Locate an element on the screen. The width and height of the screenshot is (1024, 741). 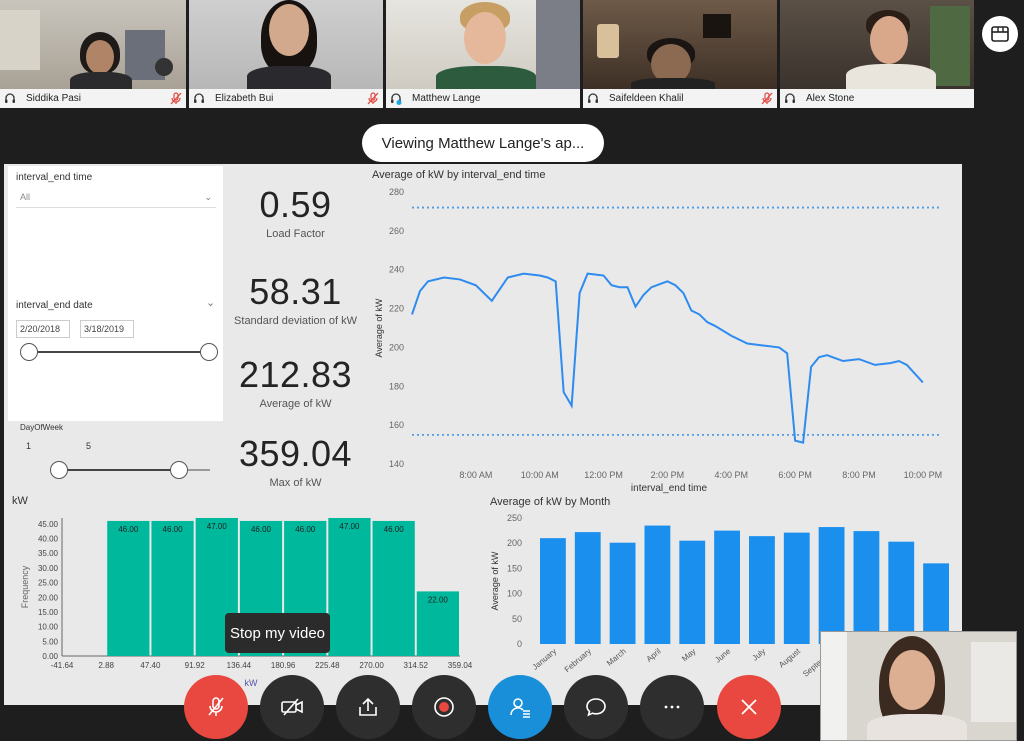
video-button is located at coordinates (292, 707).